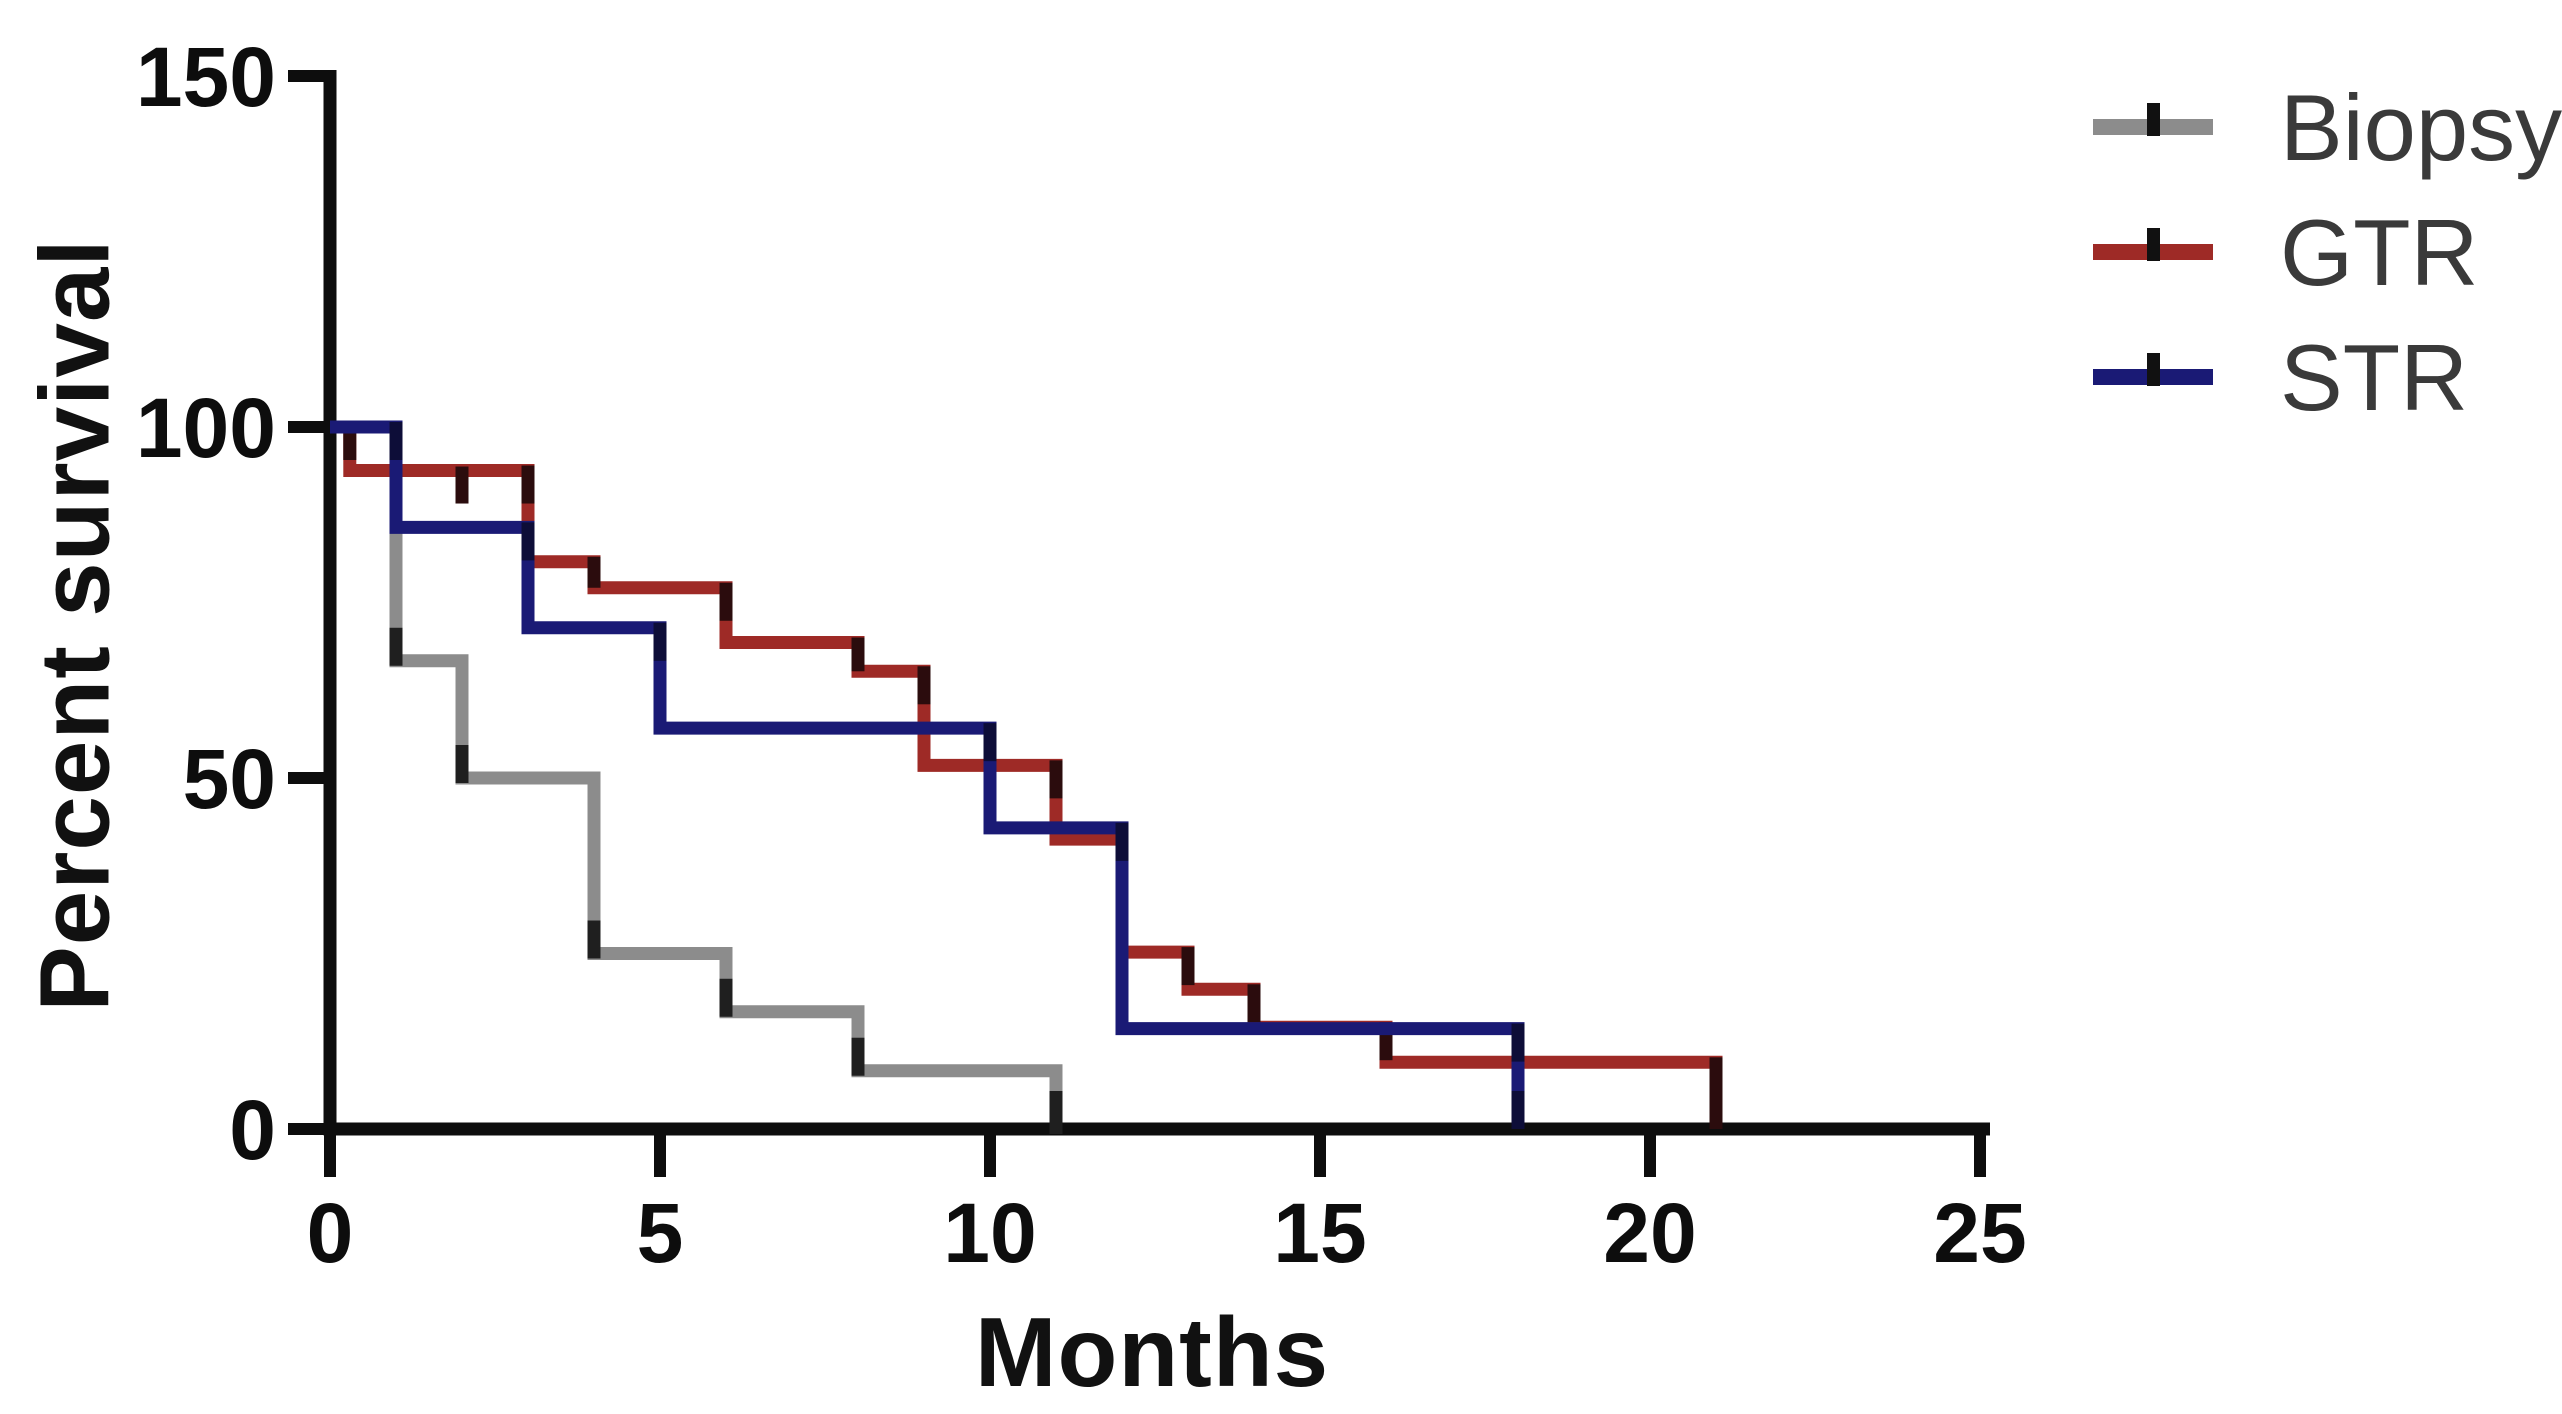 The image size is (2562, 1414). I want to click on legend-item-str: STR, so click(2280, 377).